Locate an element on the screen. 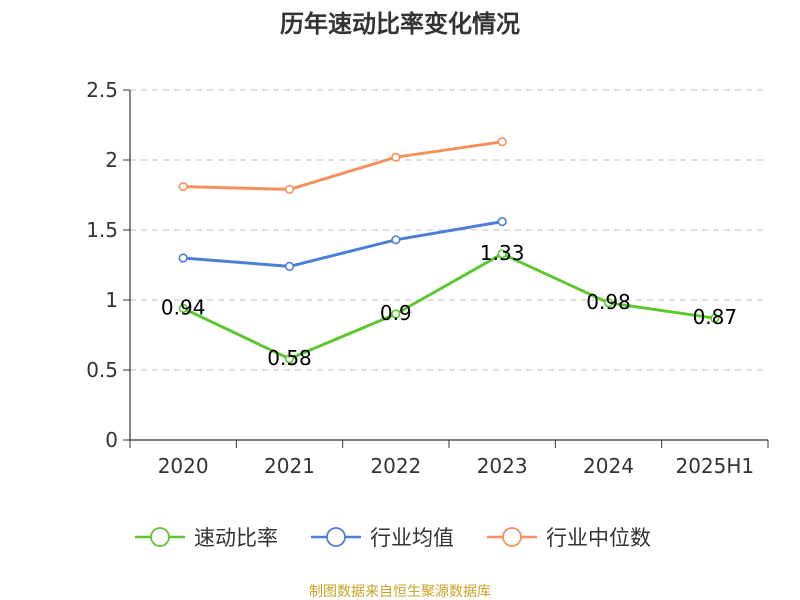  x-tick-label: 2025H1 is located at coordinates (714, 466).